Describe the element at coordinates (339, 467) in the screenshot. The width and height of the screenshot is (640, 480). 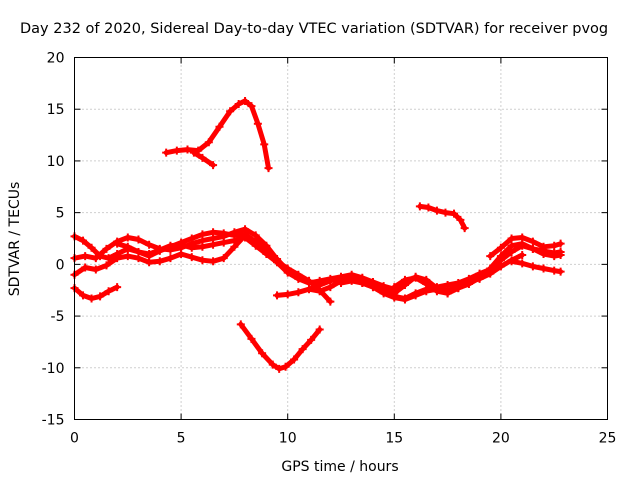
I see `x-axis-label: GPS time / hours` at that location.